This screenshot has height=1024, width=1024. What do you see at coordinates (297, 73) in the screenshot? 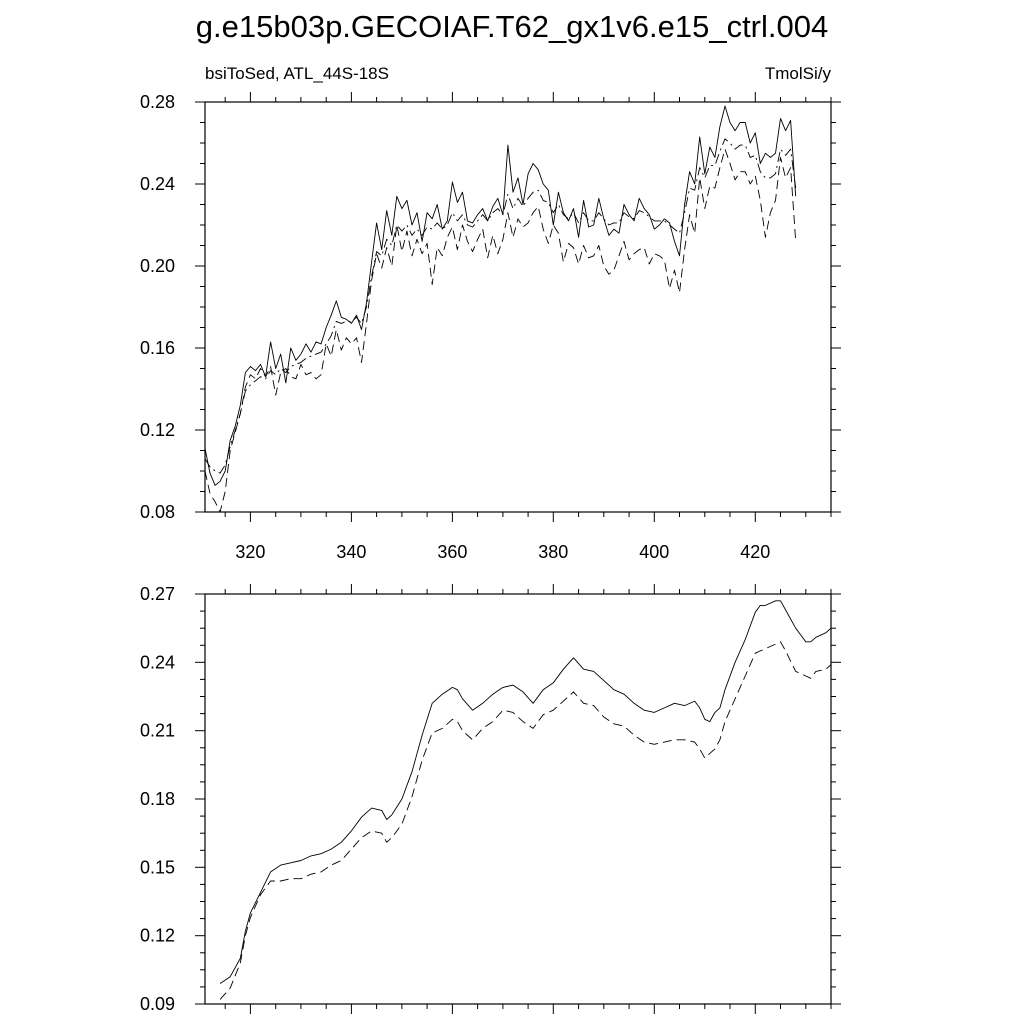
I see `top-left-label: bsiToSed, ATL_44S-18S` at bounding box center [297, 73].